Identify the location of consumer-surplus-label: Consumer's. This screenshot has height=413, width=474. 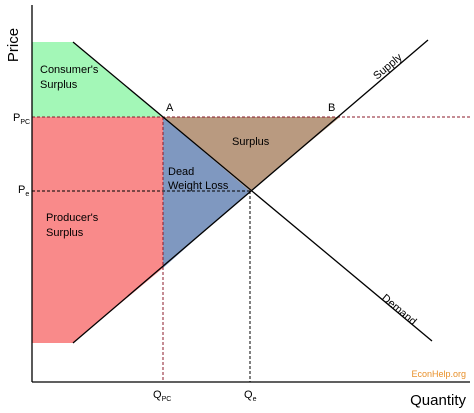
(69, 70).